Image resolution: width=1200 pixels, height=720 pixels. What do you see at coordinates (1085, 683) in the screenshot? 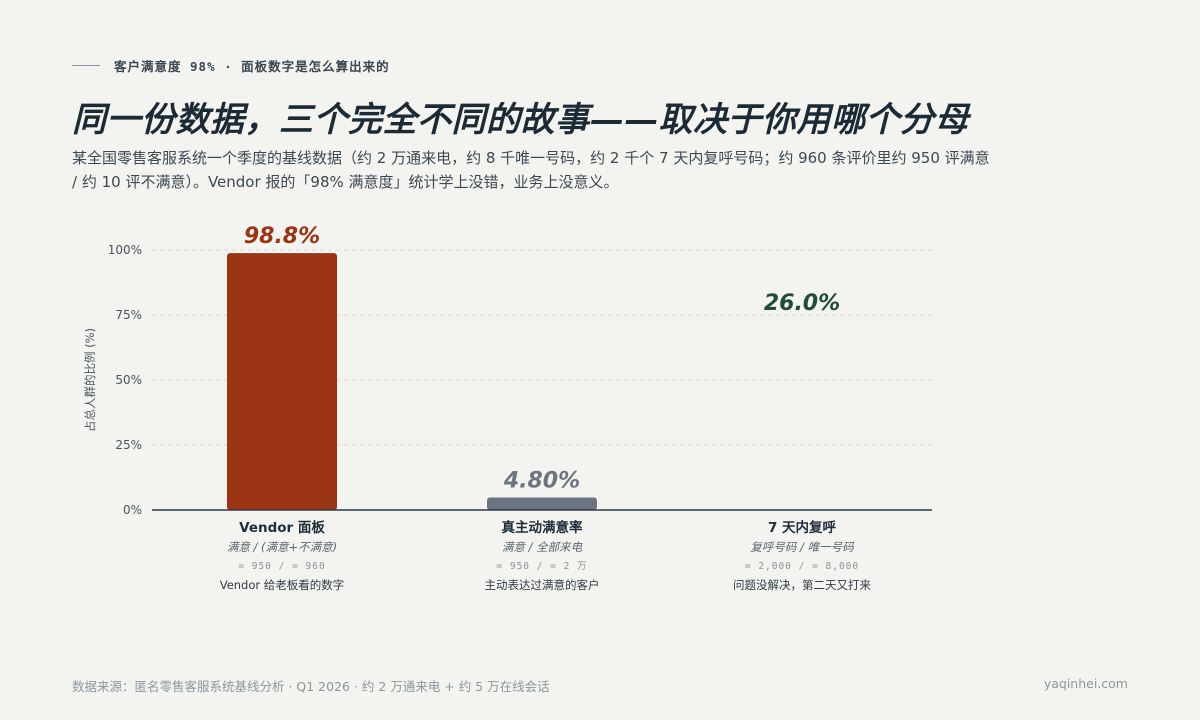
I see `footer-site: yaqinhei.com` at bounding box center [1085, 683].